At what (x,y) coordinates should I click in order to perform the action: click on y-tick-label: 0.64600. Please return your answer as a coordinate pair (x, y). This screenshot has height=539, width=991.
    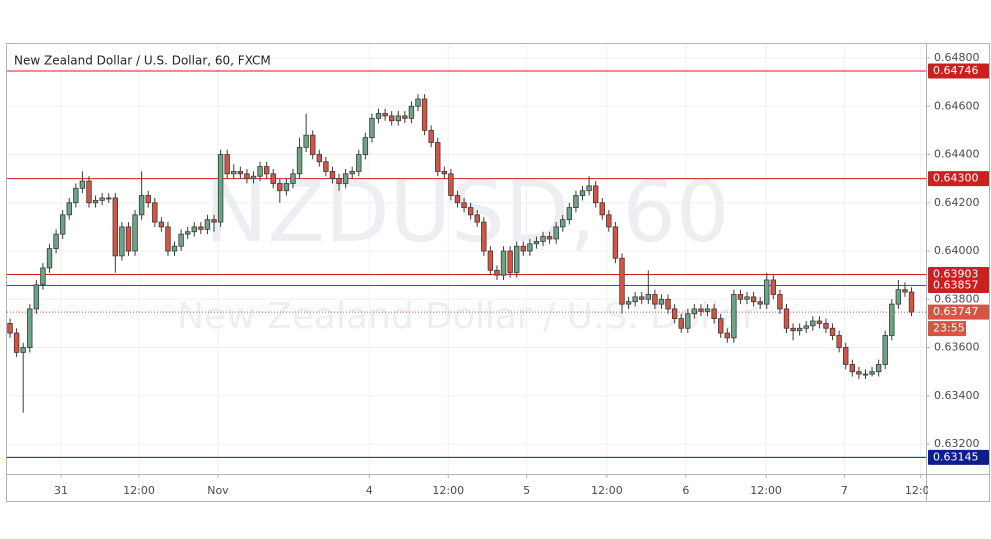
    Looking at the image, I should click on (957, 105).